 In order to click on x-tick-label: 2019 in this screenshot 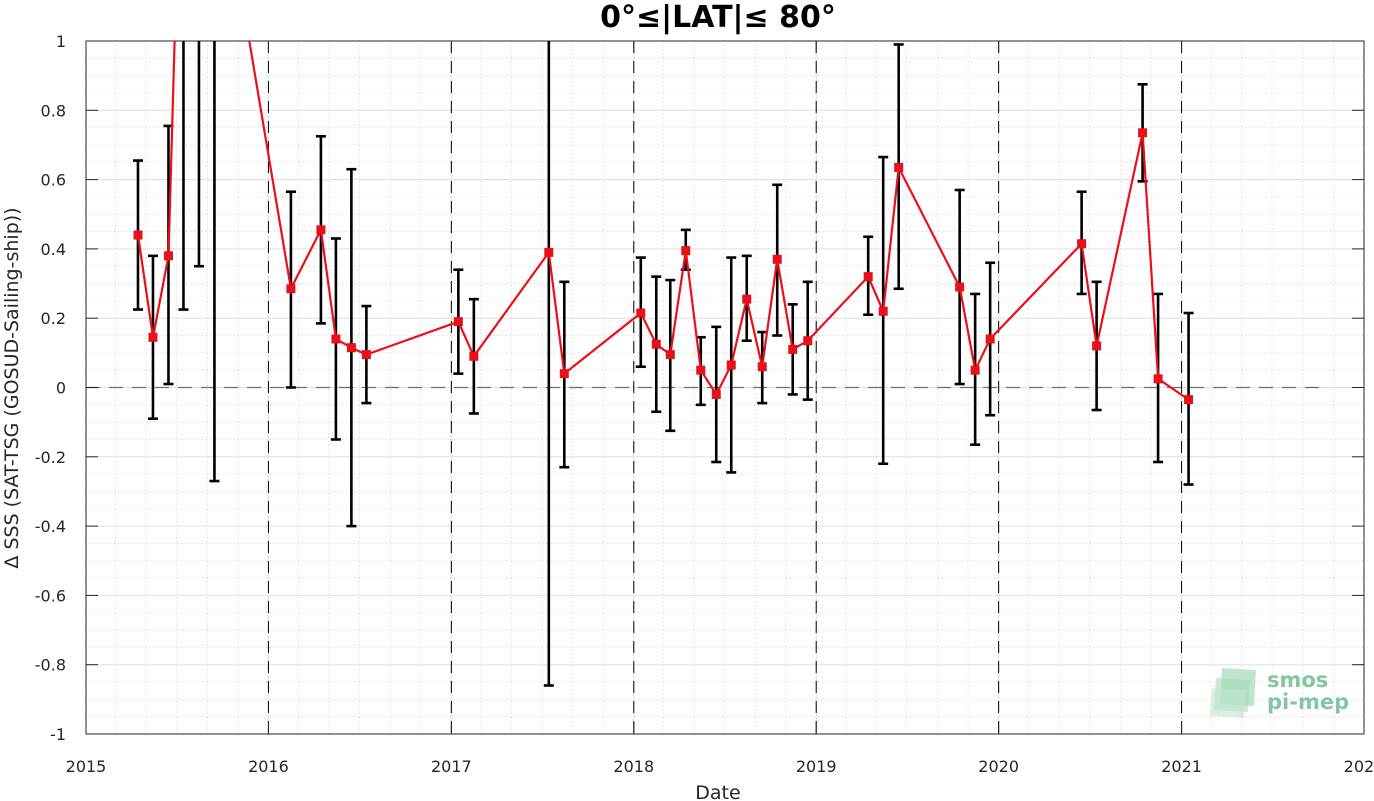, I will do `click(816, 766)`.